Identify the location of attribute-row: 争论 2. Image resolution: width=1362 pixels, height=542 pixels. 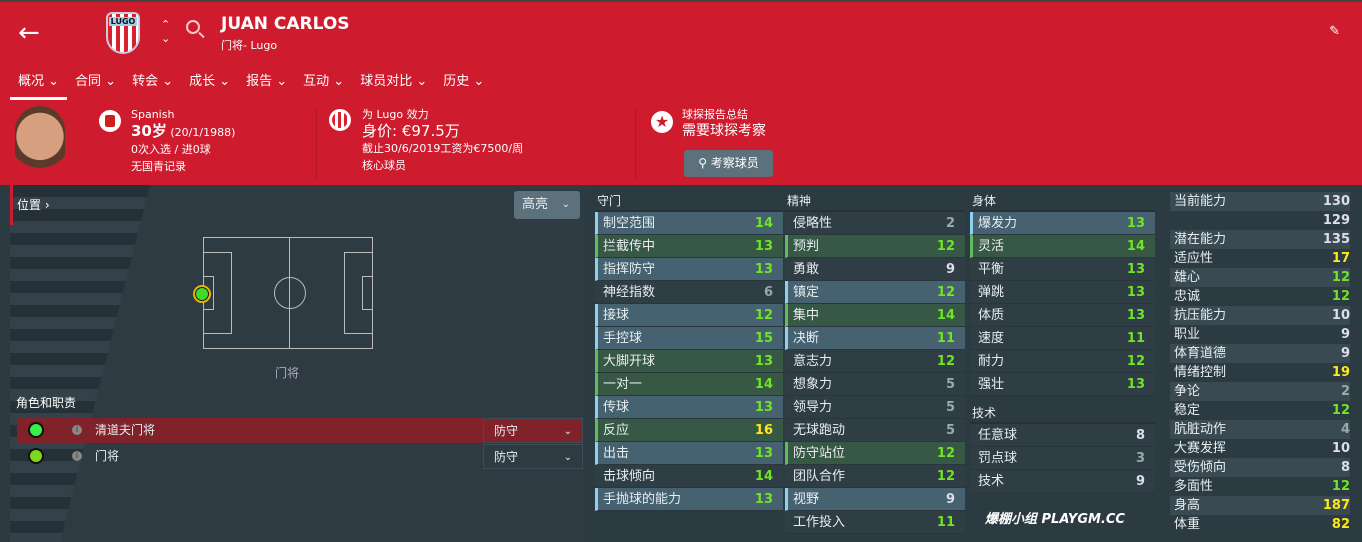
(1260, 391).